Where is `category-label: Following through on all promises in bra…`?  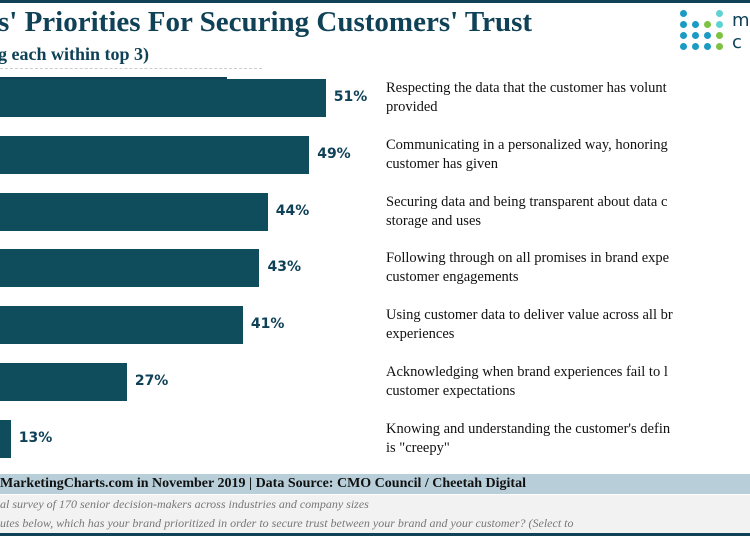 category-label: Following through on all promises in bra… is located at coordinates (528, 268).